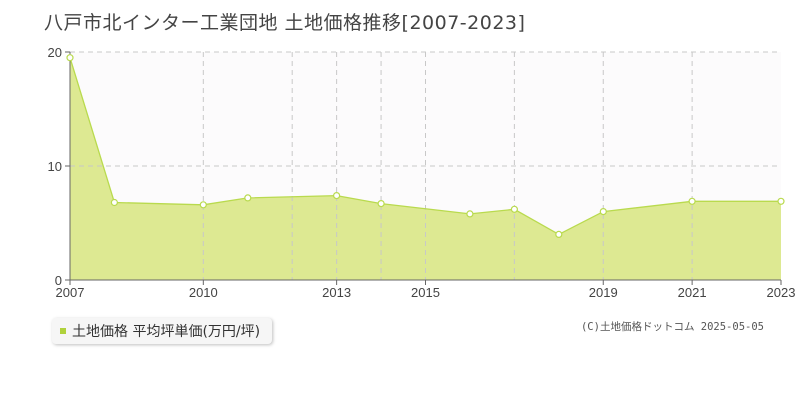  Describe the element at coordinates (559, 234) in the screenshot. I see `data-point-2018` at that location.